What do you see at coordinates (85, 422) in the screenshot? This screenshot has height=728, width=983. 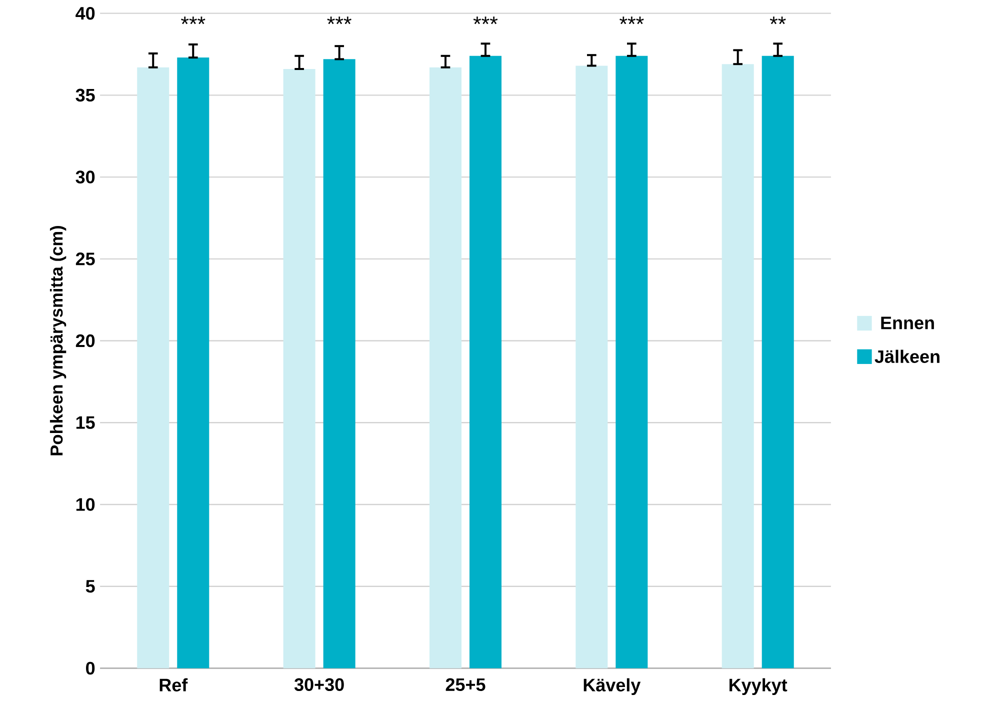 I see `y-tick-label: 15` at bounding box center [85, 422].